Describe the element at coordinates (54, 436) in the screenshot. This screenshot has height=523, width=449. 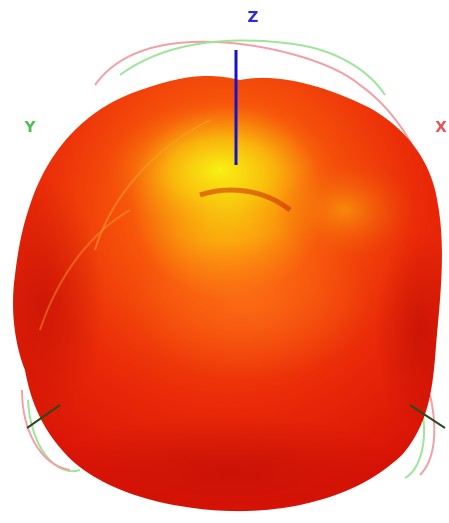
I see `green-cut-curve-lower` at that location.